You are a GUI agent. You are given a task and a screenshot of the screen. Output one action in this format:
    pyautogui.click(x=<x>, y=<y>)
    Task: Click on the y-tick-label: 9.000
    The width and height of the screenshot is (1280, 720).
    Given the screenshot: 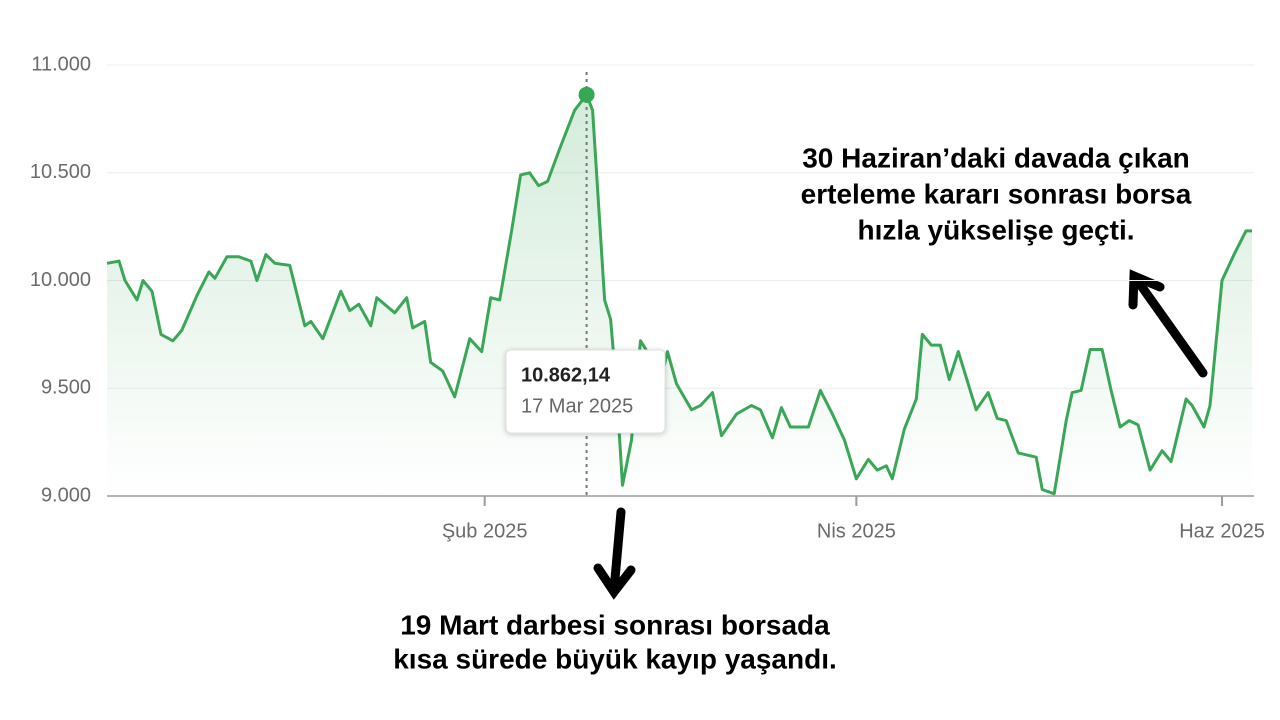 What is the action you would take?
    pyautogui.click(x=66, y=495)
    